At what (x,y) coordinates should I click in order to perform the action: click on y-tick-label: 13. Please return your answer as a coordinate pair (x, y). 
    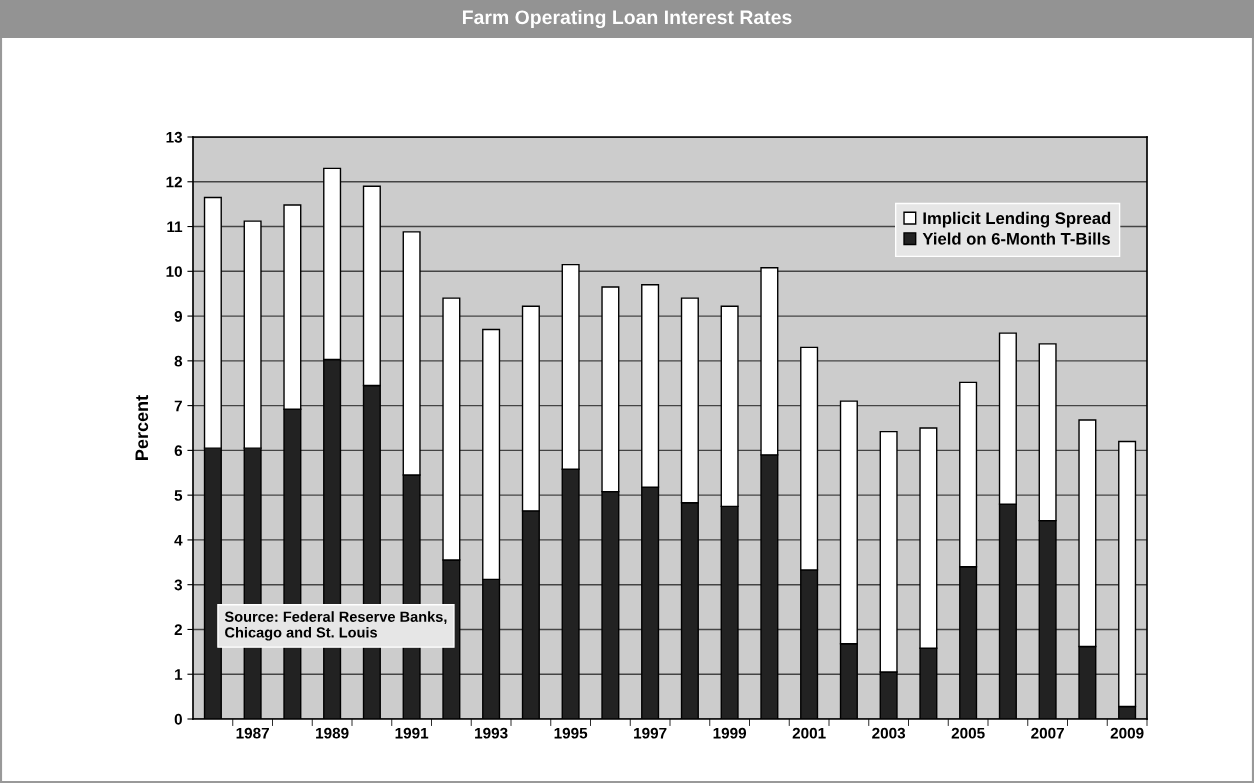
    Looking at the image, I should click on (174, 137).